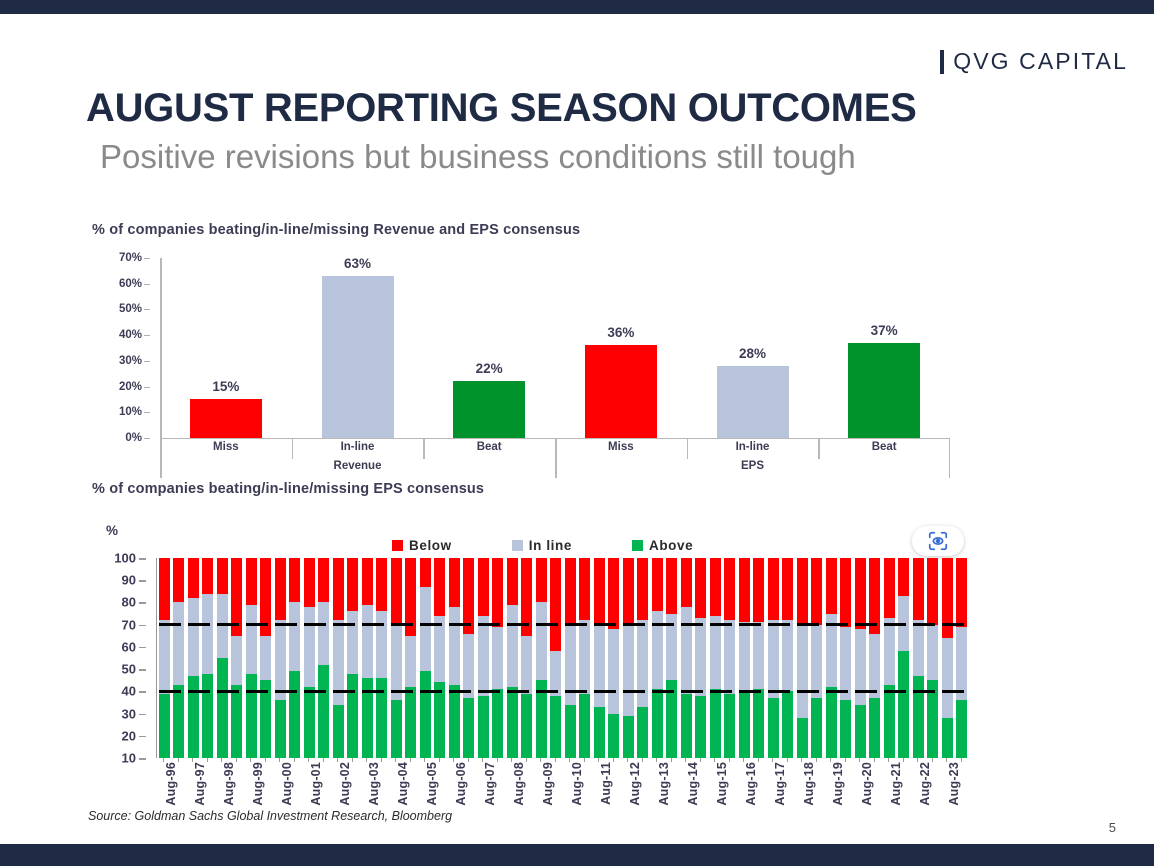  What do you see at coordinates (431, 784) in the screenshot?
I see `chart2-x-axis-label: Aug-05` at bounding box center [431, 784].